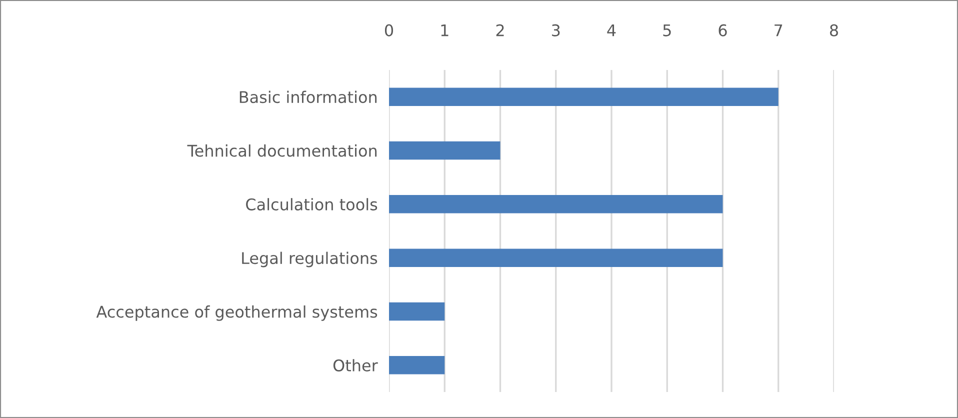  Describe the element at coordinates (500, 30) in the screenshot. I see `x-tick-label: 2` at that location.